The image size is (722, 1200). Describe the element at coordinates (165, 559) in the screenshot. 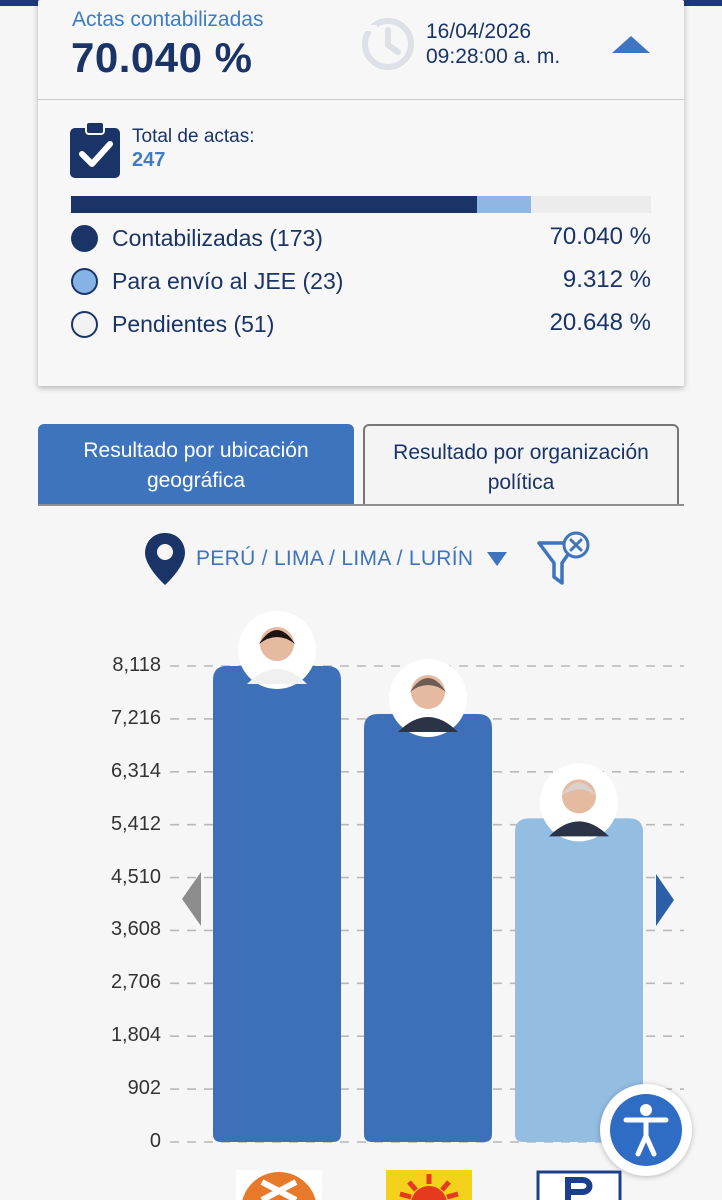

I see `location-pin-icon` at that location.